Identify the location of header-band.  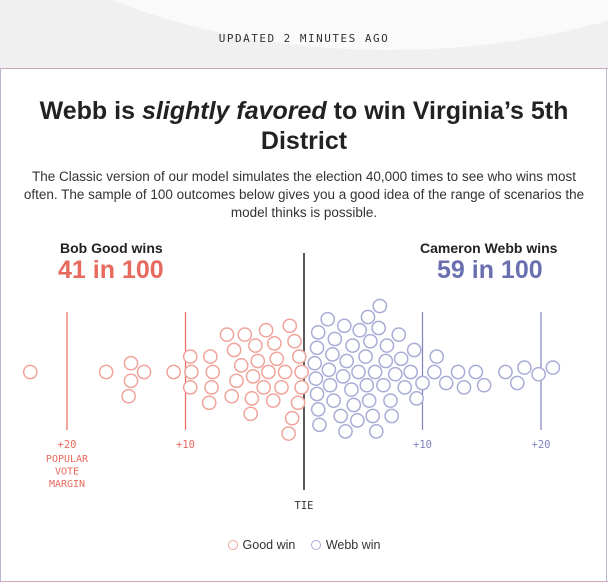
(304, 34).